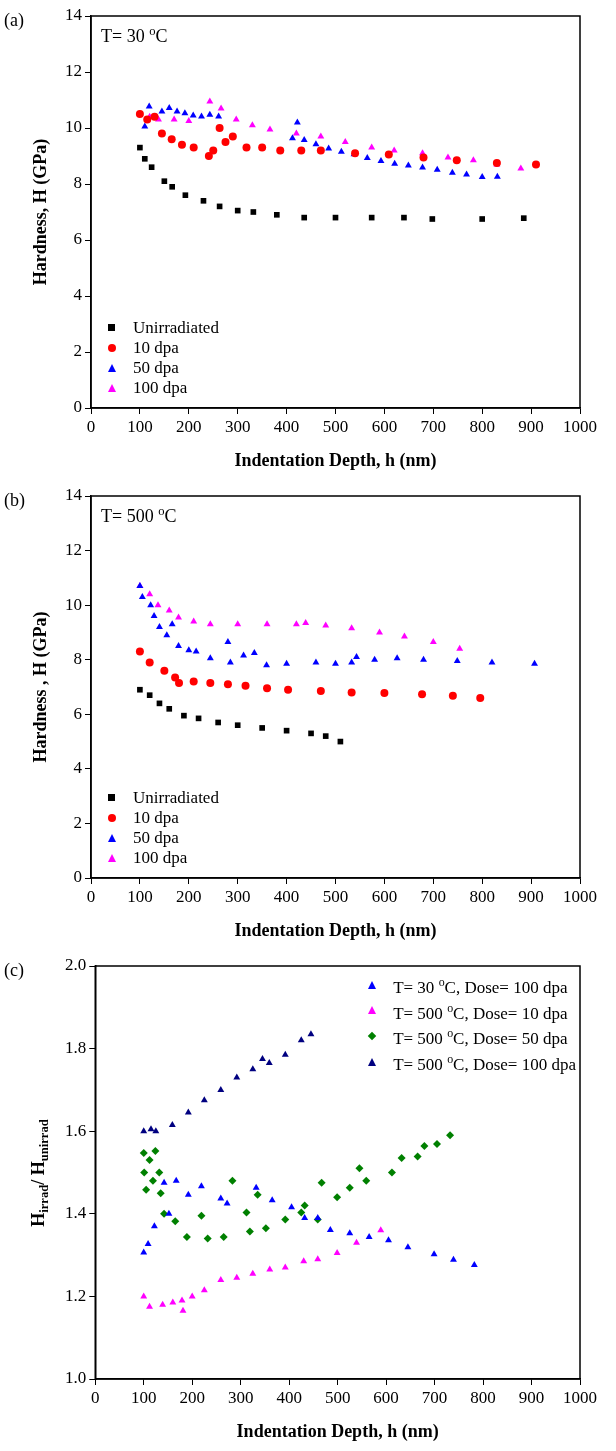 The image size is (616, 1451). What do you see at coordinates (335, 460) in the screenshot?
I see `x-axis-title: Indentation Depth, h (nm)` at bounding box center [335, 460].